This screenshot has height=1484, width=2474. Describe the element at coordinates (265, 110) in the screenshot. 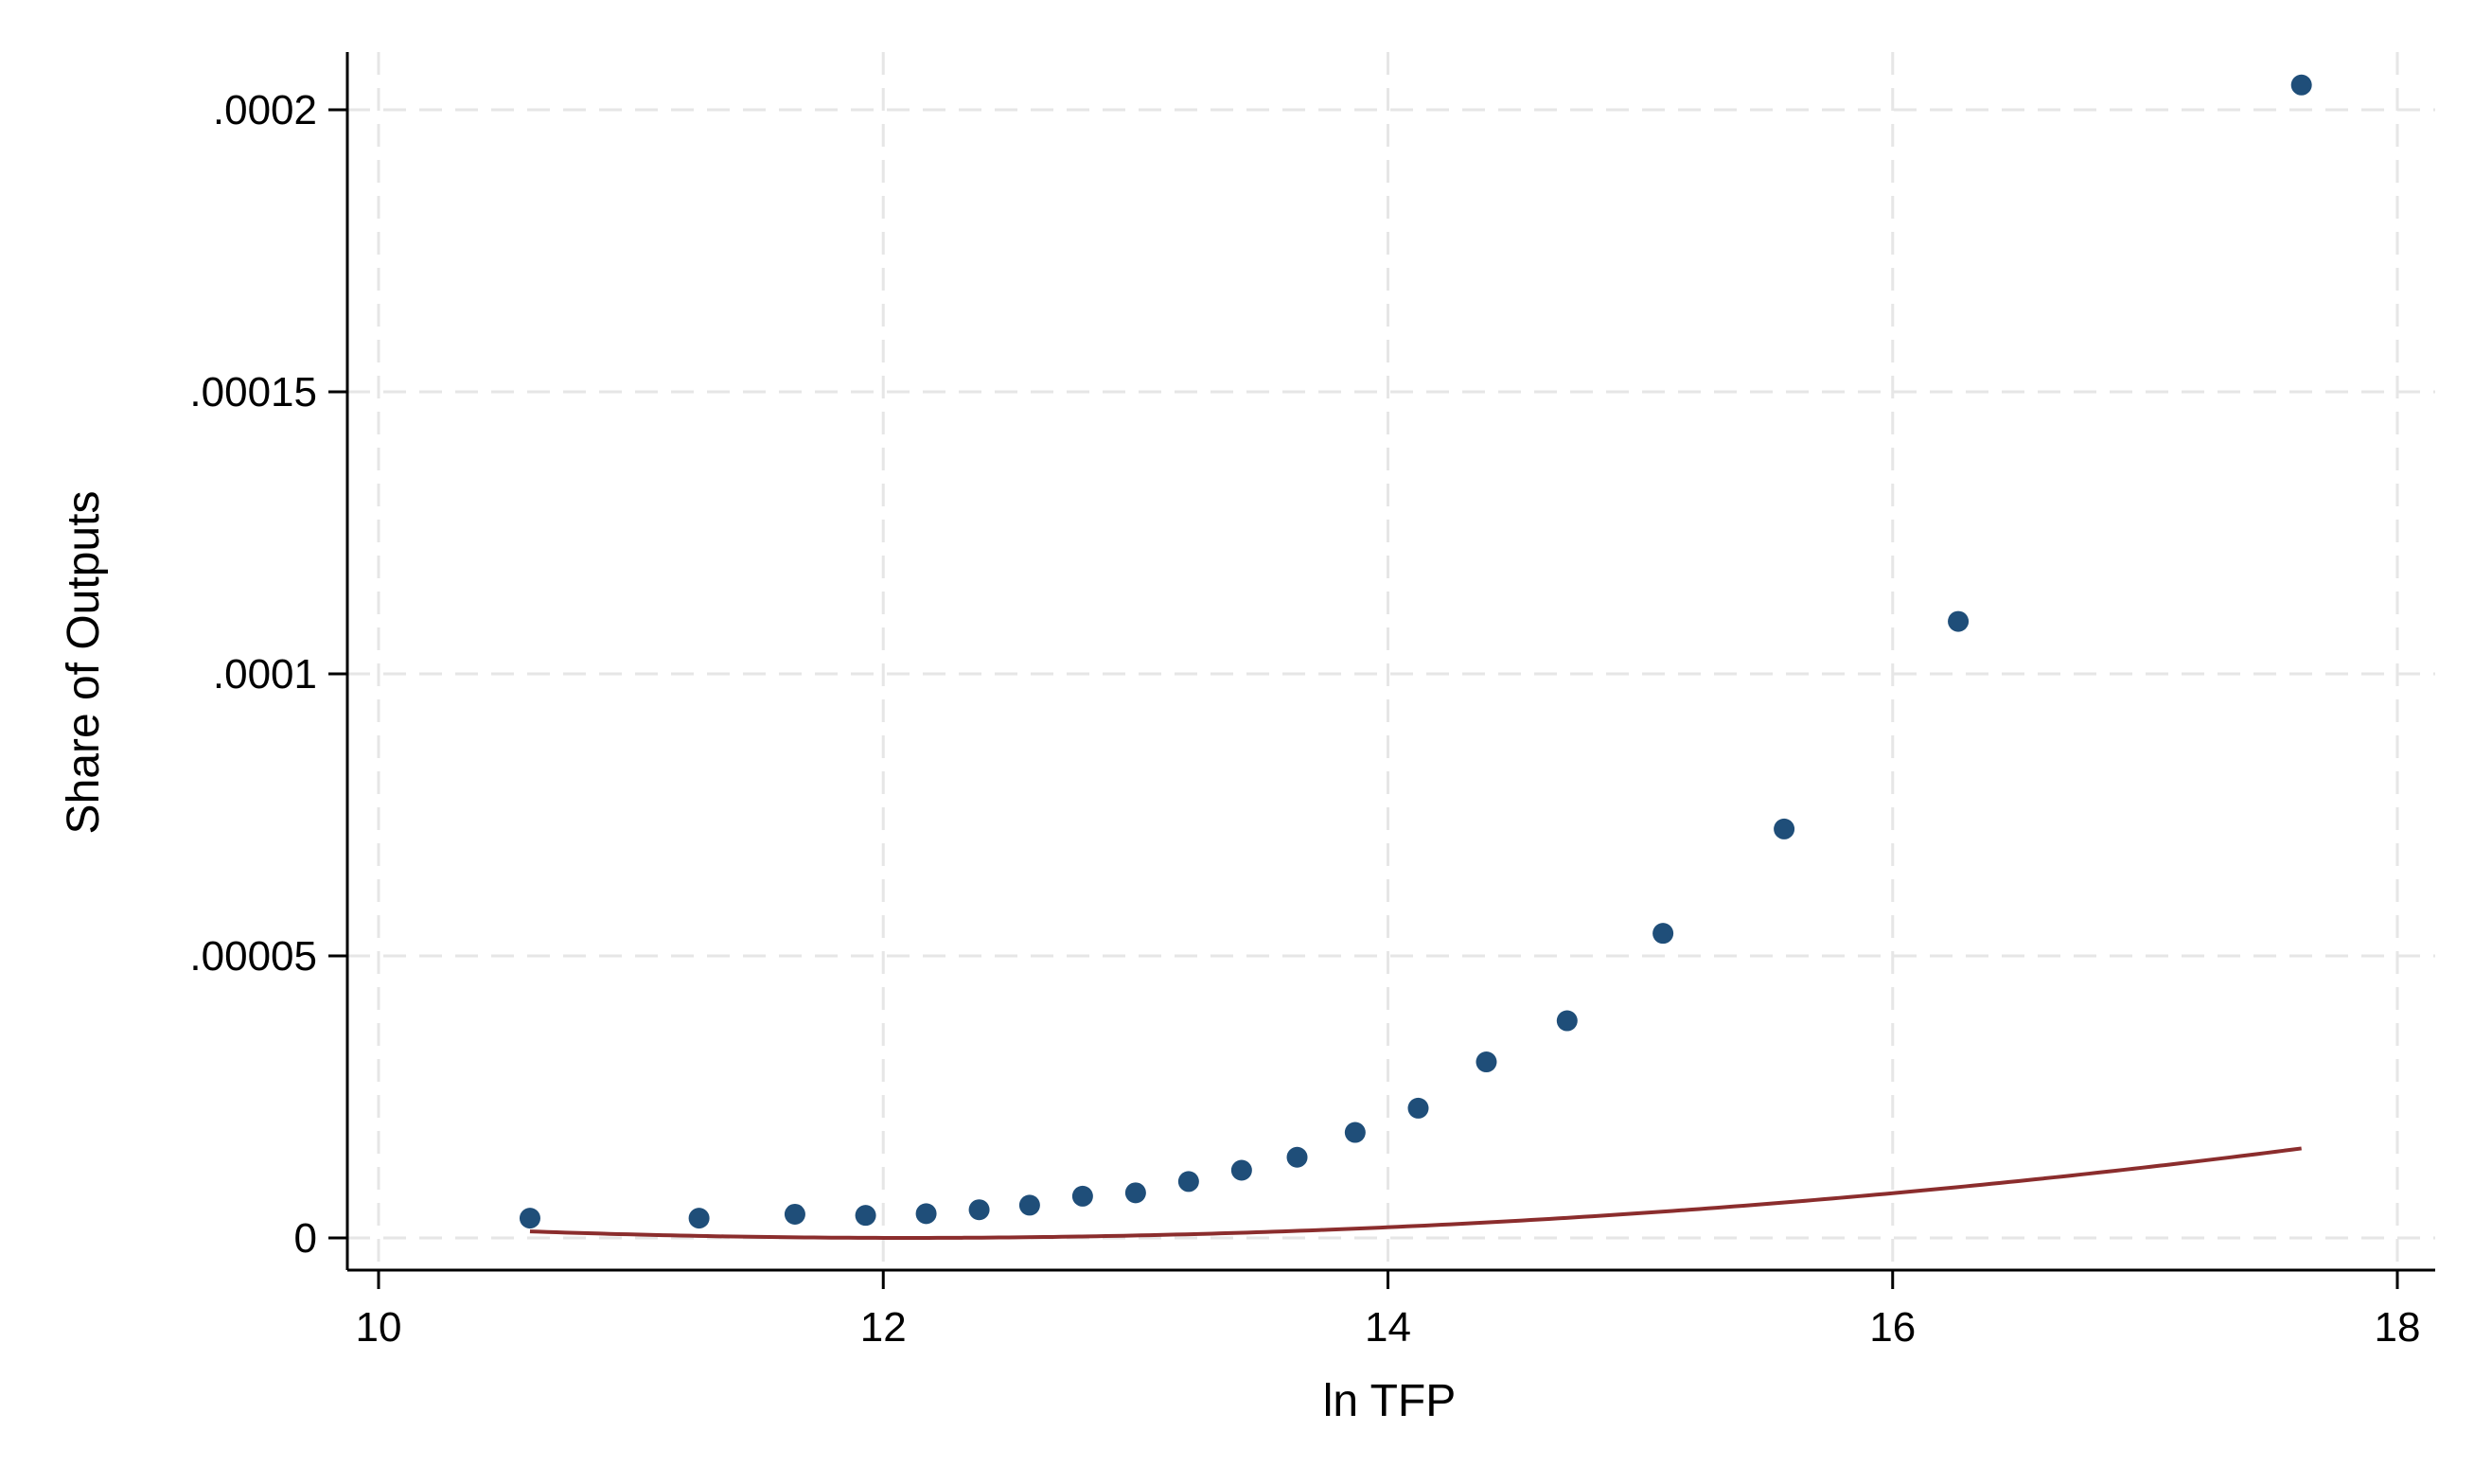

I see `y-tick-label: .0002` at that location.